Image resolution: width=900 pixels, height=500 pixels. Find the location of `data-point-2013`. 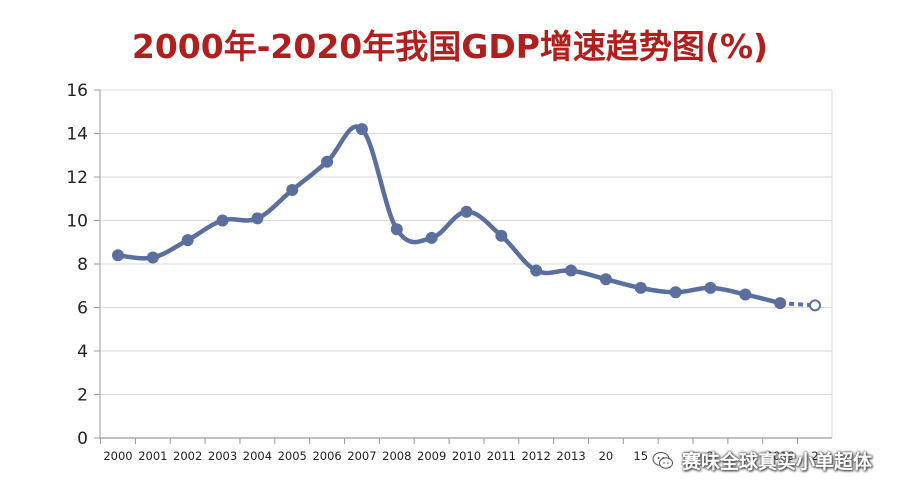

data-point-2013 is located at coordinates (571, 270).